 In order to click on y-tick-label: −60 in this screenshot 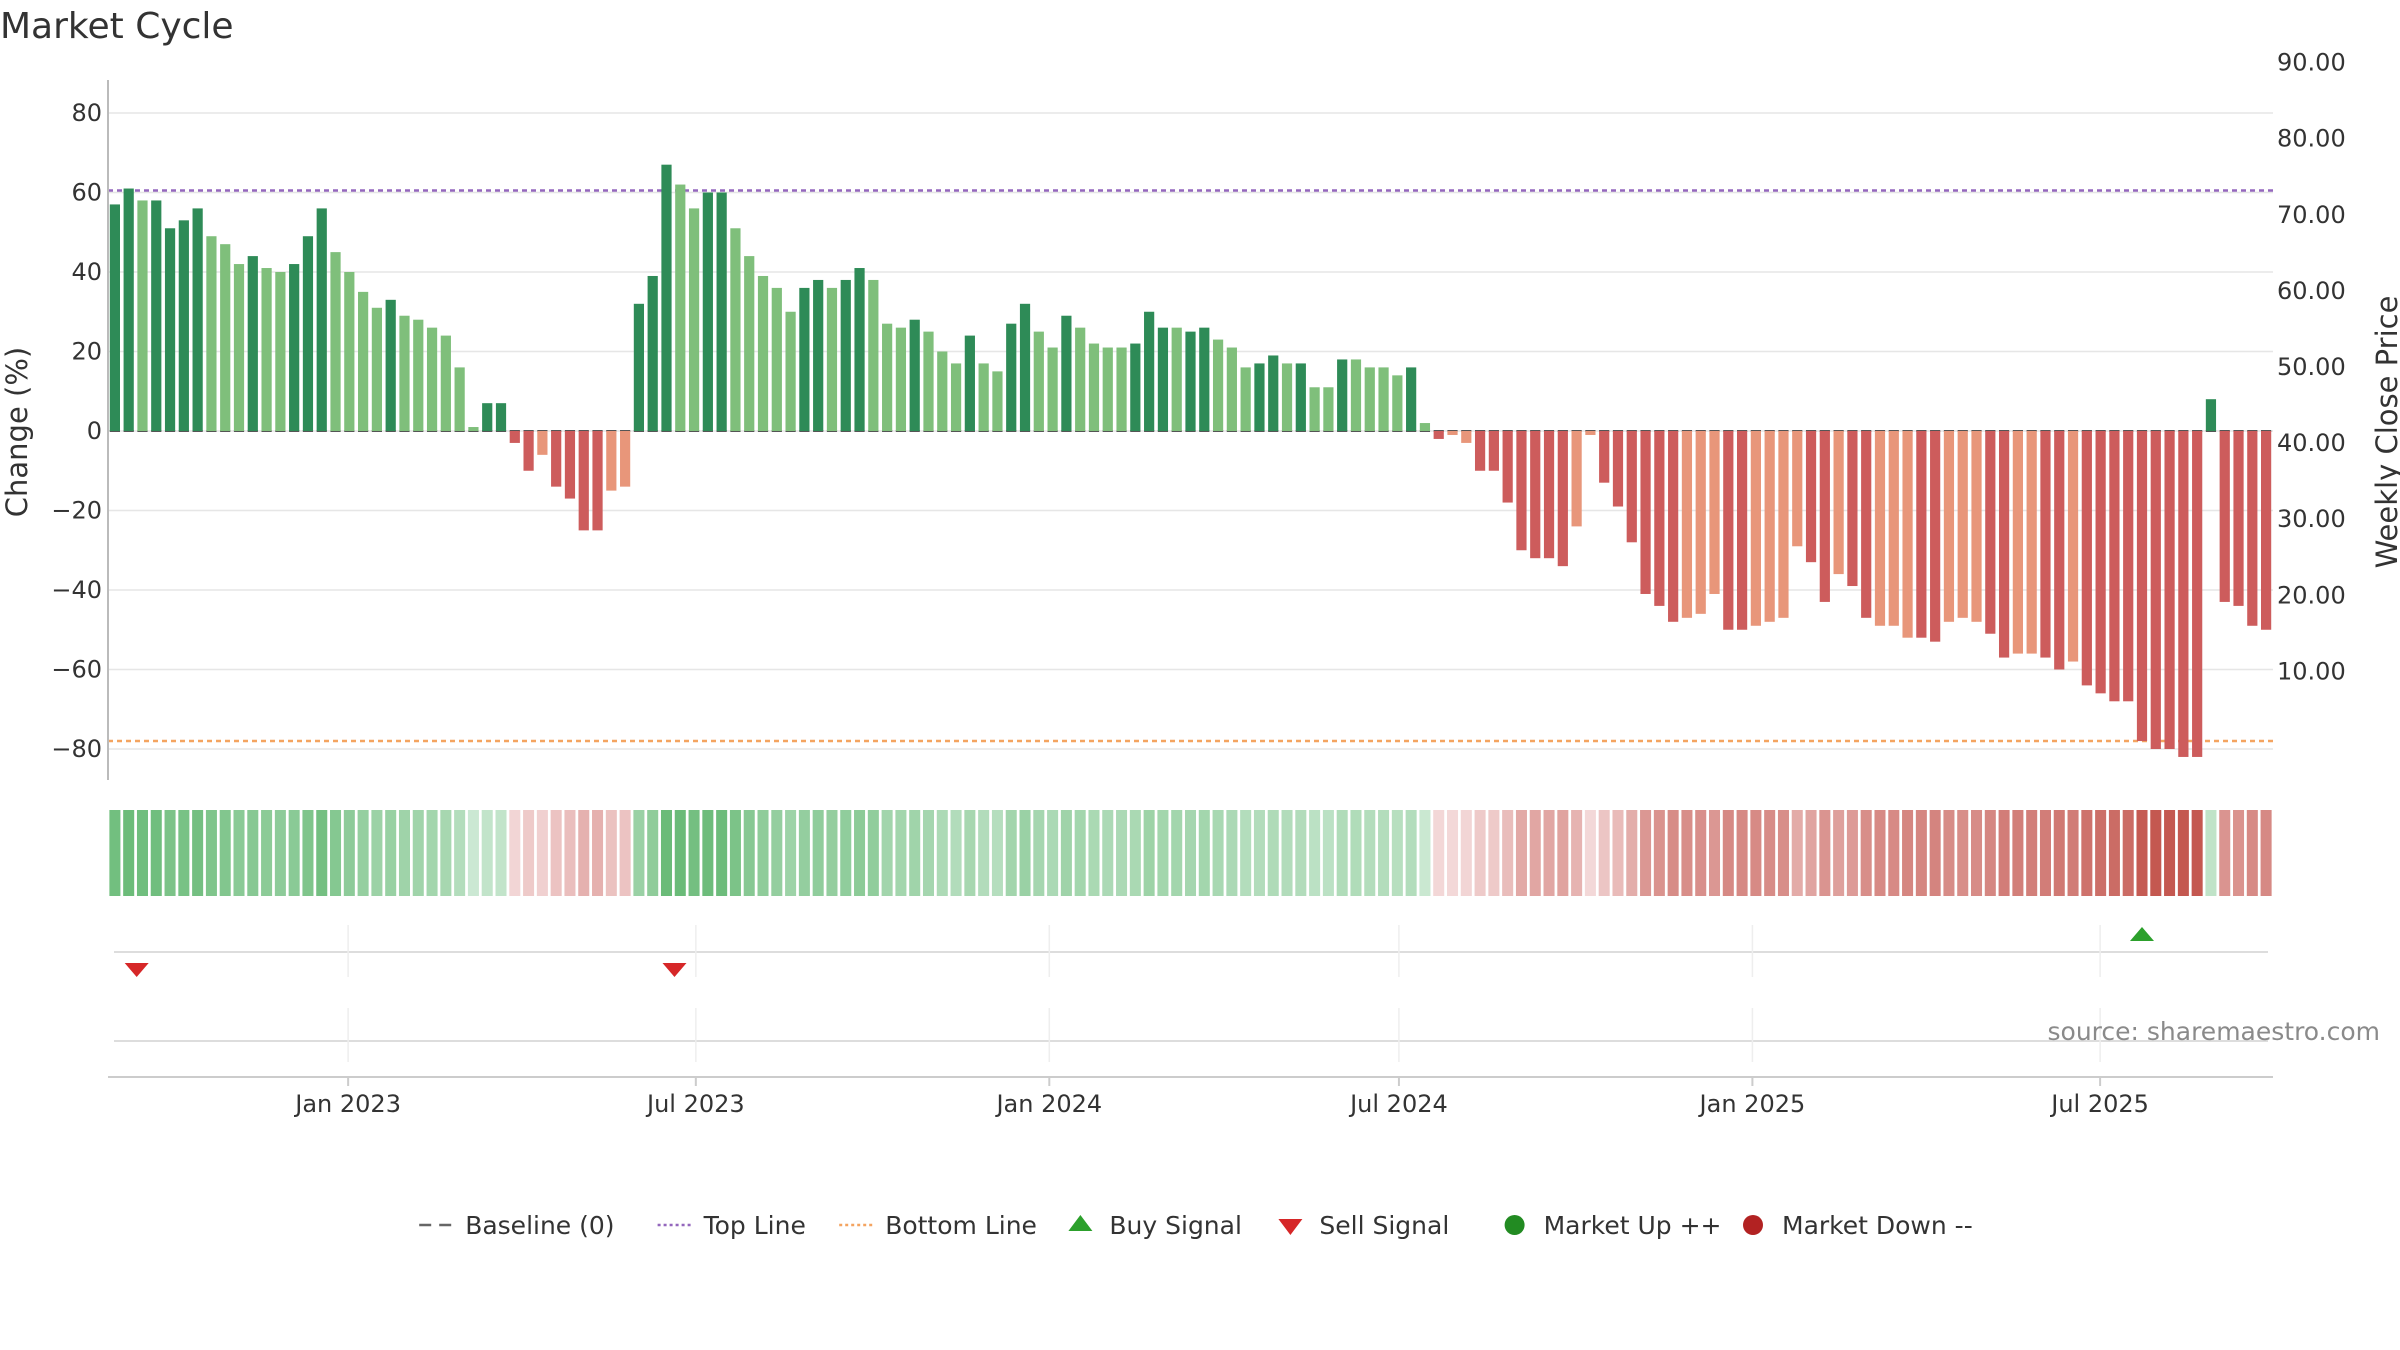, I will do `click(76, 670)`.